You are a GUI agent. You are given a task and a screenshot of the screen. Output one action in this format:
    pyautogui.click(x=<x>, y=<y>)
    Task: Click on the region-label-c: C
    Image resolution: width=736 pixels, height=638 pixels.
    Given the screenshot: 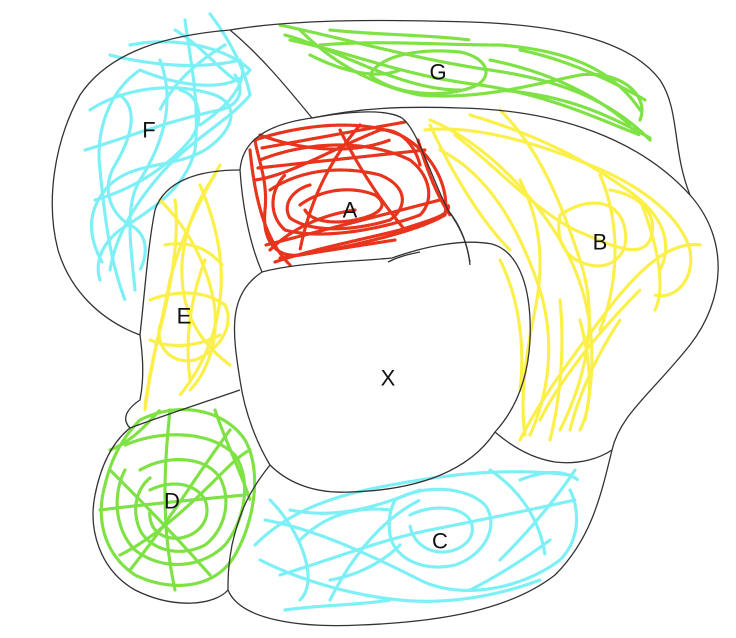 What is the action you would take?
    pyautogui.click(x=440, y=541)
    